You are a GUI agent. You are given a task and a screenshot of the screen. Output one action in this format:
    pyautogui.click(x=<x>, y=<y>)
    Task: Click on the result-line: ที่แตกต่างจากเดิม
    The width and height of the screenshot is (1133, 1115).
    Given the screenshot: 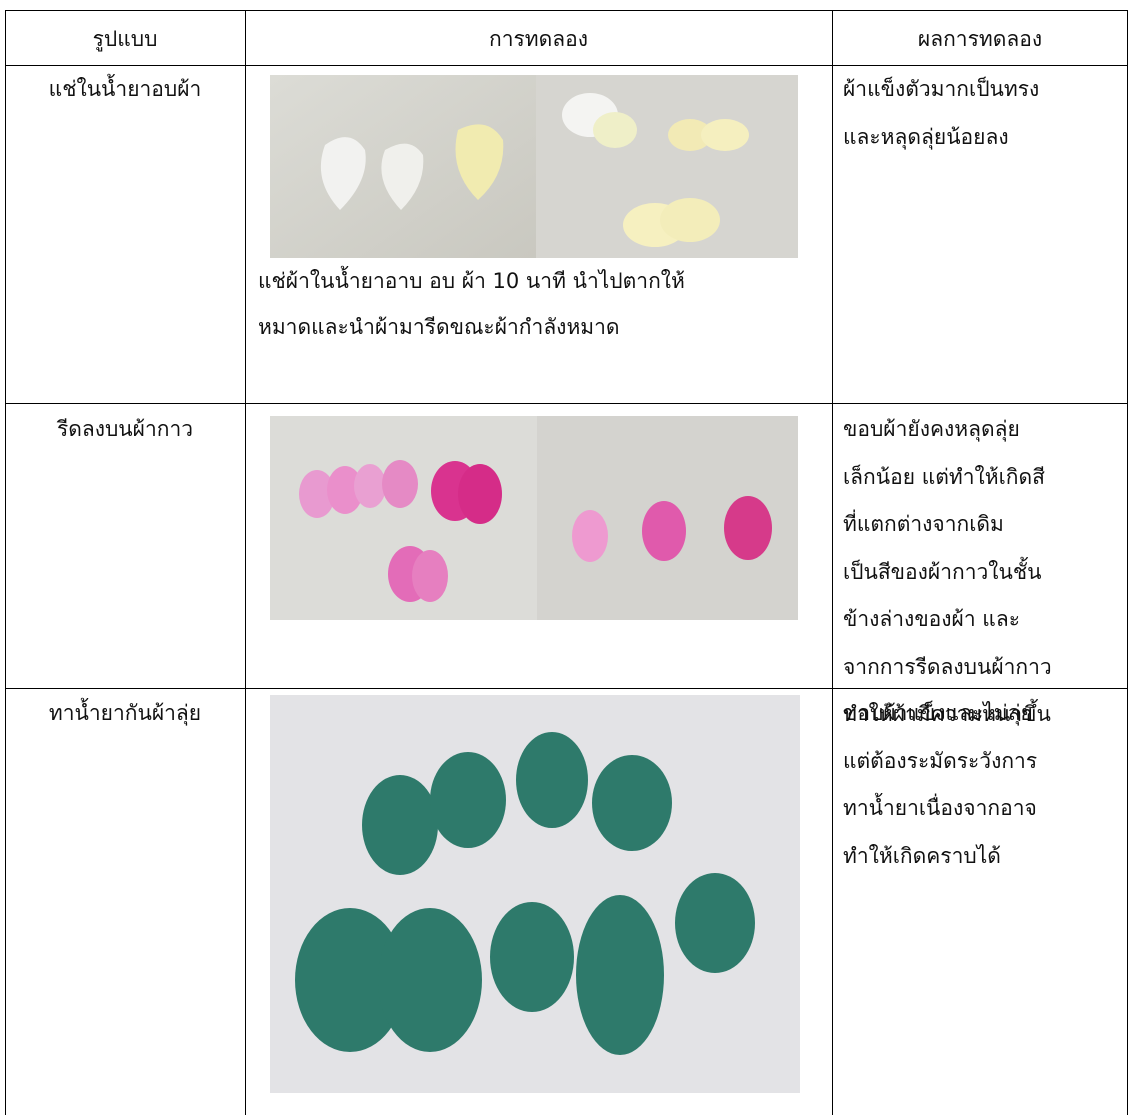 What is the action you would take?
    pyautogui.click(x=923, y=524)
    